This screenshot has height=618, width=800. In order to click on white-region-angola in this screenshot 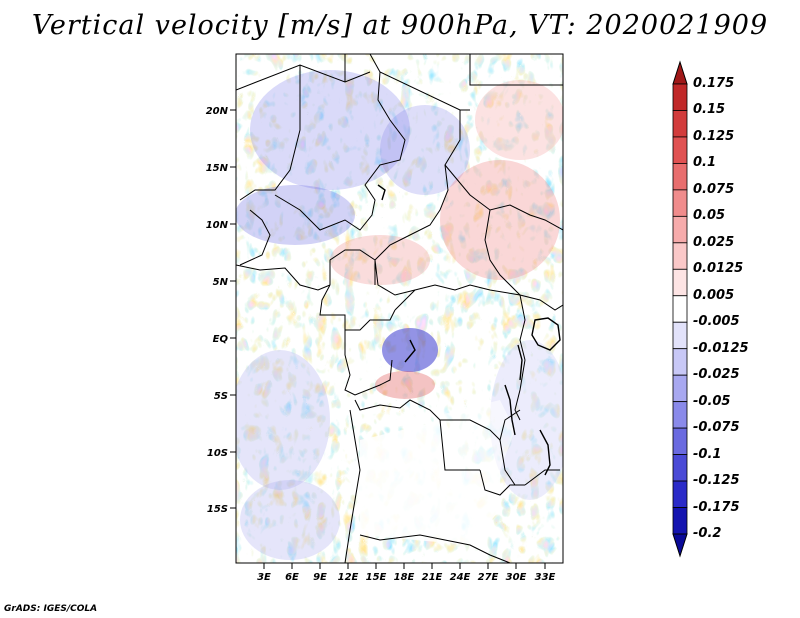, I will do `click(430, 482)`.